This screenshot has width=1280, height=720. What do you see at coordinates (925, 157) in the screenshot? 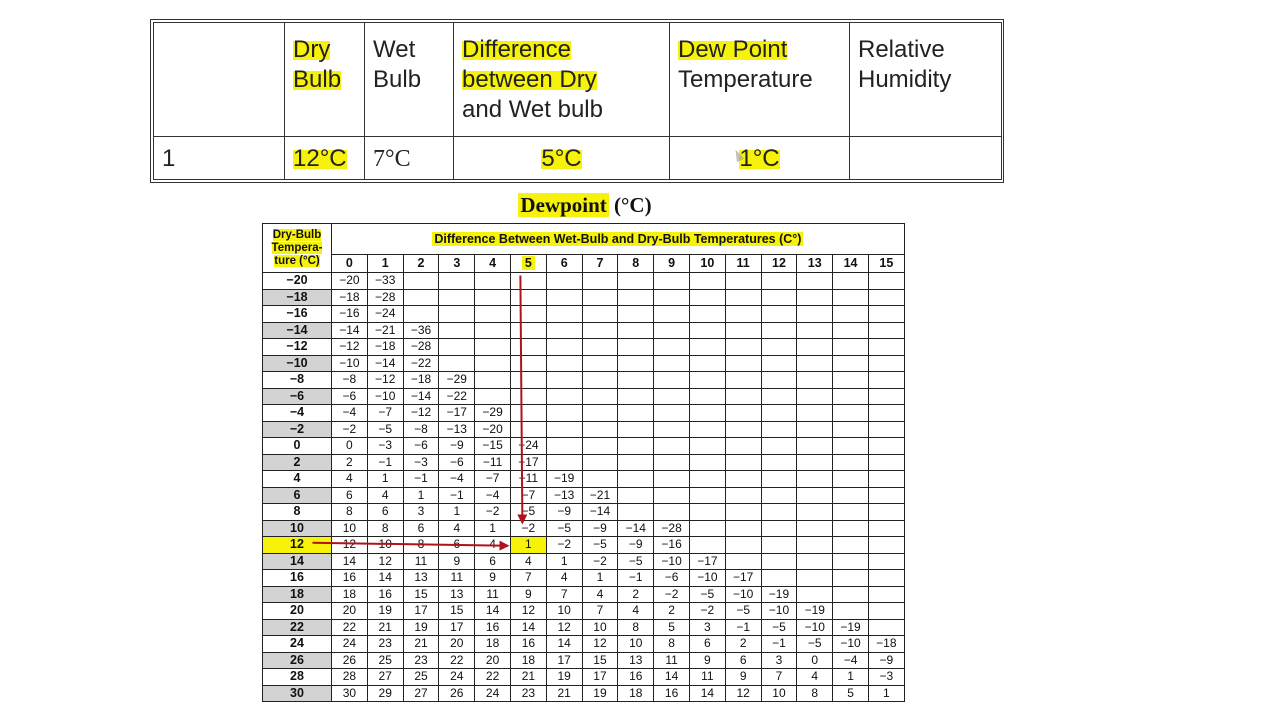
I see `summary-relative-humidity-cell` at bounding box center [925, 157].